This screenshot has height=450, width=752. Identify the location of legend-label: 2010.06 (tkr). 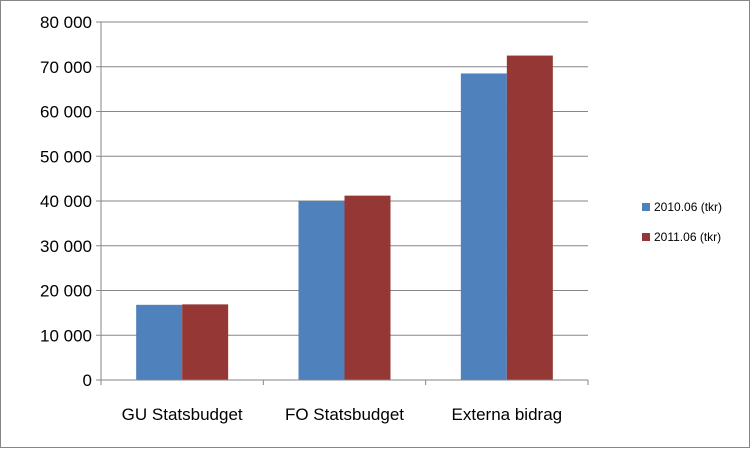
(688, 207).